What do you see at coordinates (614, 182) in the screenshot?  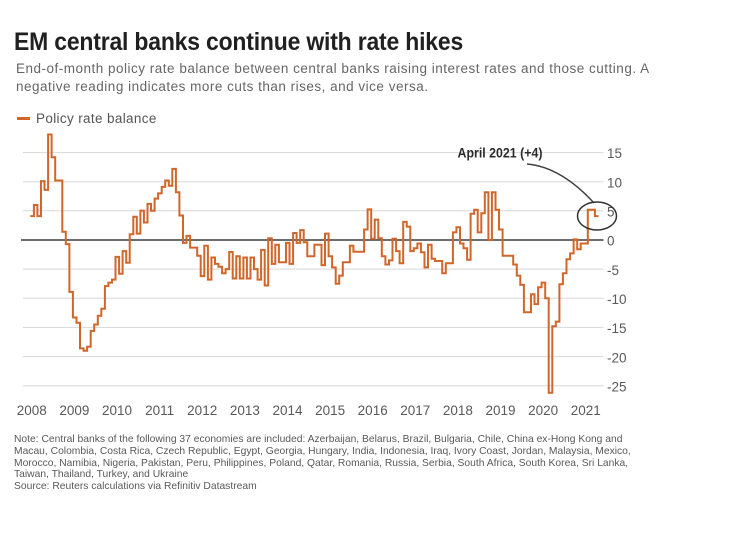 I see `svg-text: 10` at bounding box center [614, 182].